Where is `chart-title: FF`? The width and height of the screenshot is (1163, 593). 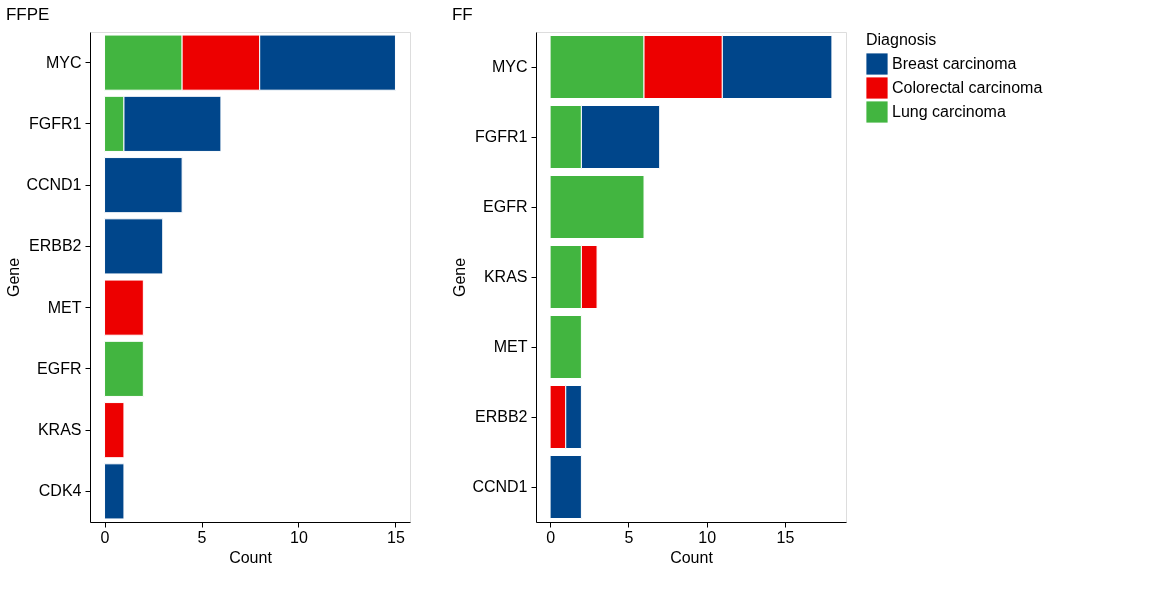 chart-title: FF is located at coordinates (462, 14).